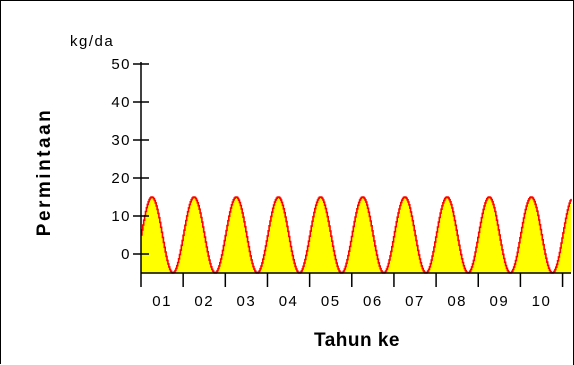  Describe the element at coordinates (457, 301) in the screenshot. I see `x-tick-label: 08` at that location.